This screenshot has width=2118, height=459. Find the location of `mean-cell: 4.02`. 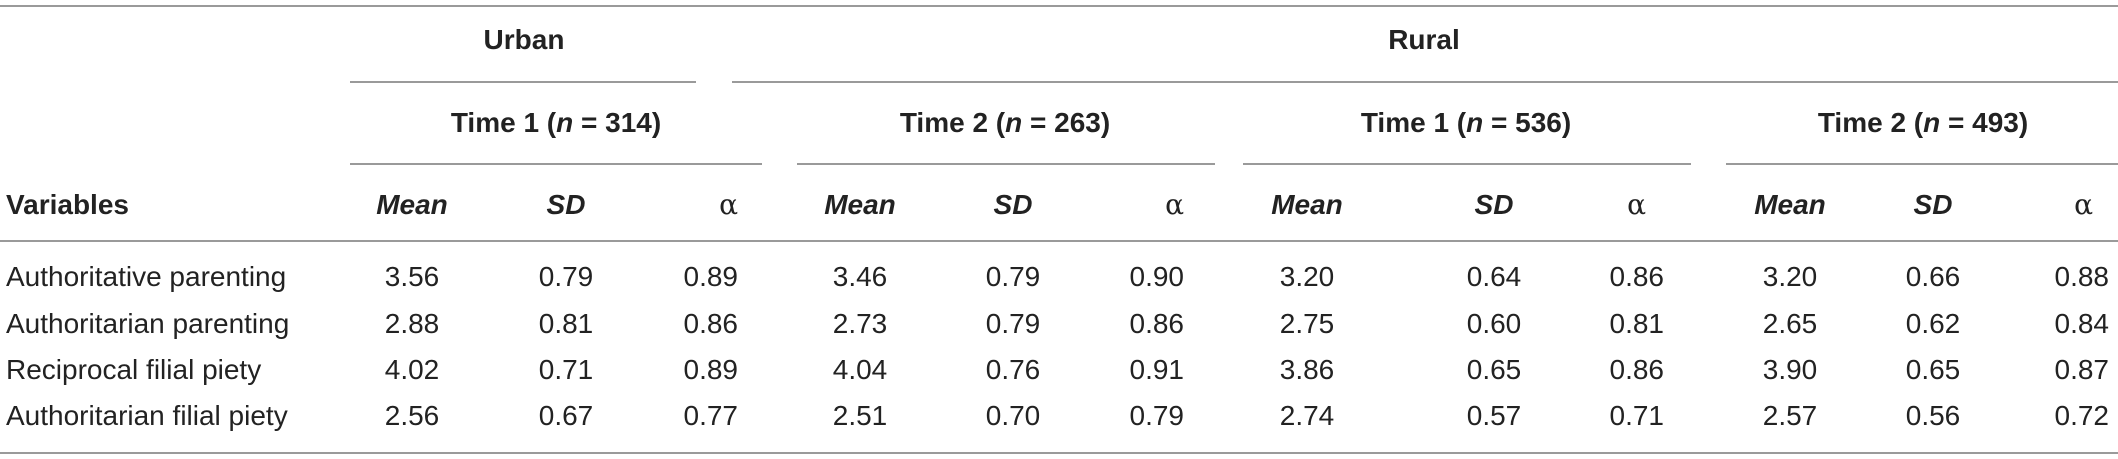

mean-cell: 4.02 is located at coordinates (412, 369).